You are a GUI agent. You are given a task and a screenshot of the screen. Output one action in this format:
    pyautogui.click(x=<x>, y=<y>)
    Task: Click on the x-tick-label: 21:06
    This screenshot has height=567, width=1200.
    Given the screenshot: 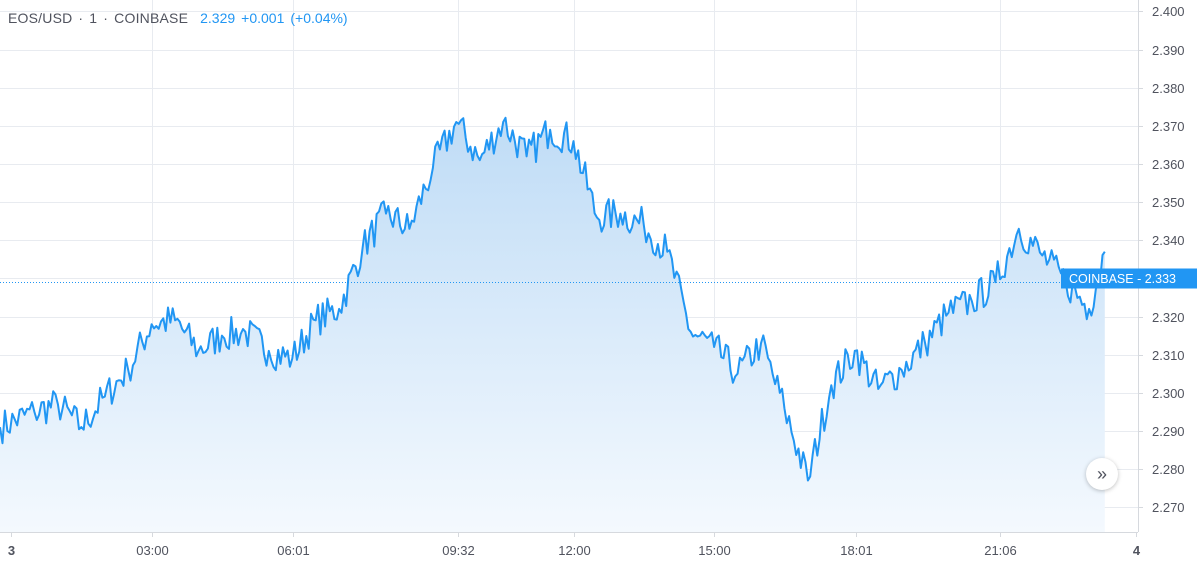 What is the action you would take?
    pyautogui.click(x=1000, y=550)
    